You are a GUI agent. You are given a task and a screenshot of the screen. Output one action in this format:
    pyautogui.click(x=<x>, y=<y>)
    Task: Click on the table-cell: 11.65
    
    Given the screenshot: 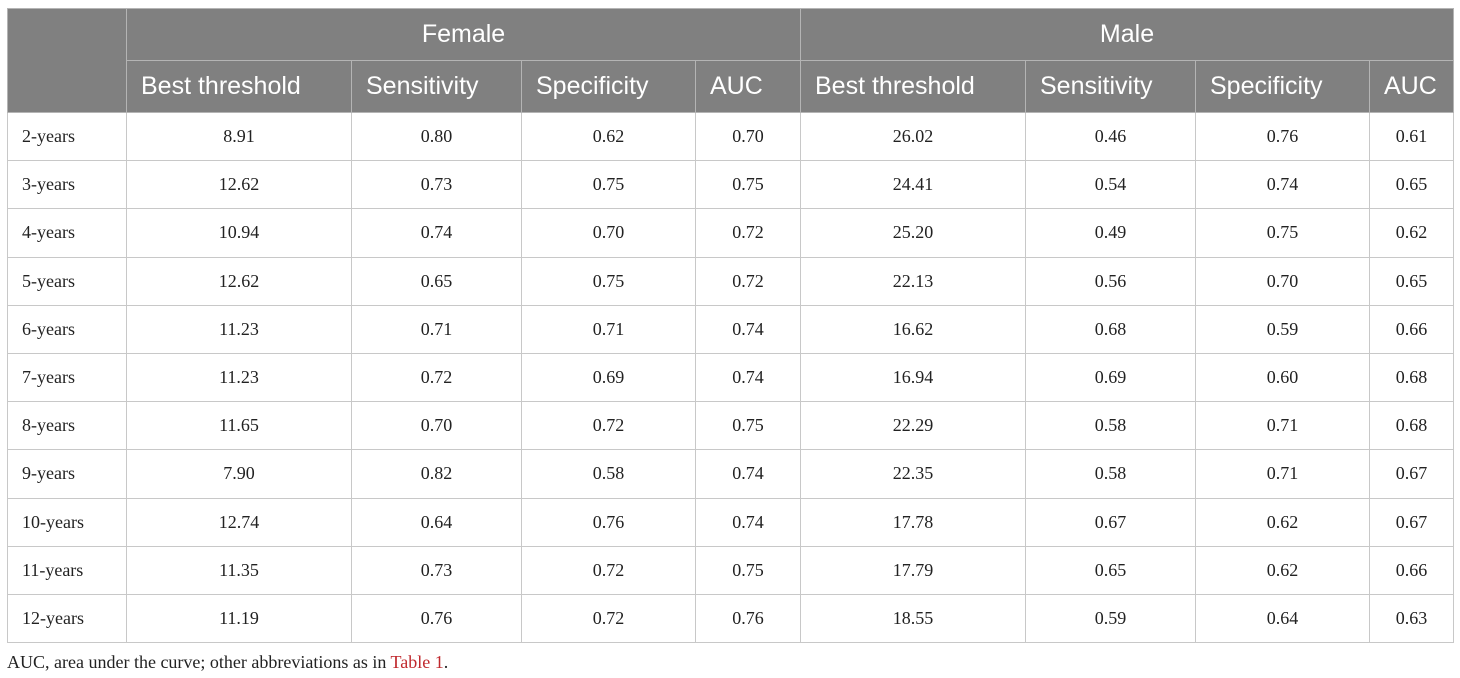 What is the action you would take?
    pyautogui.click(x=239, y=426)
    